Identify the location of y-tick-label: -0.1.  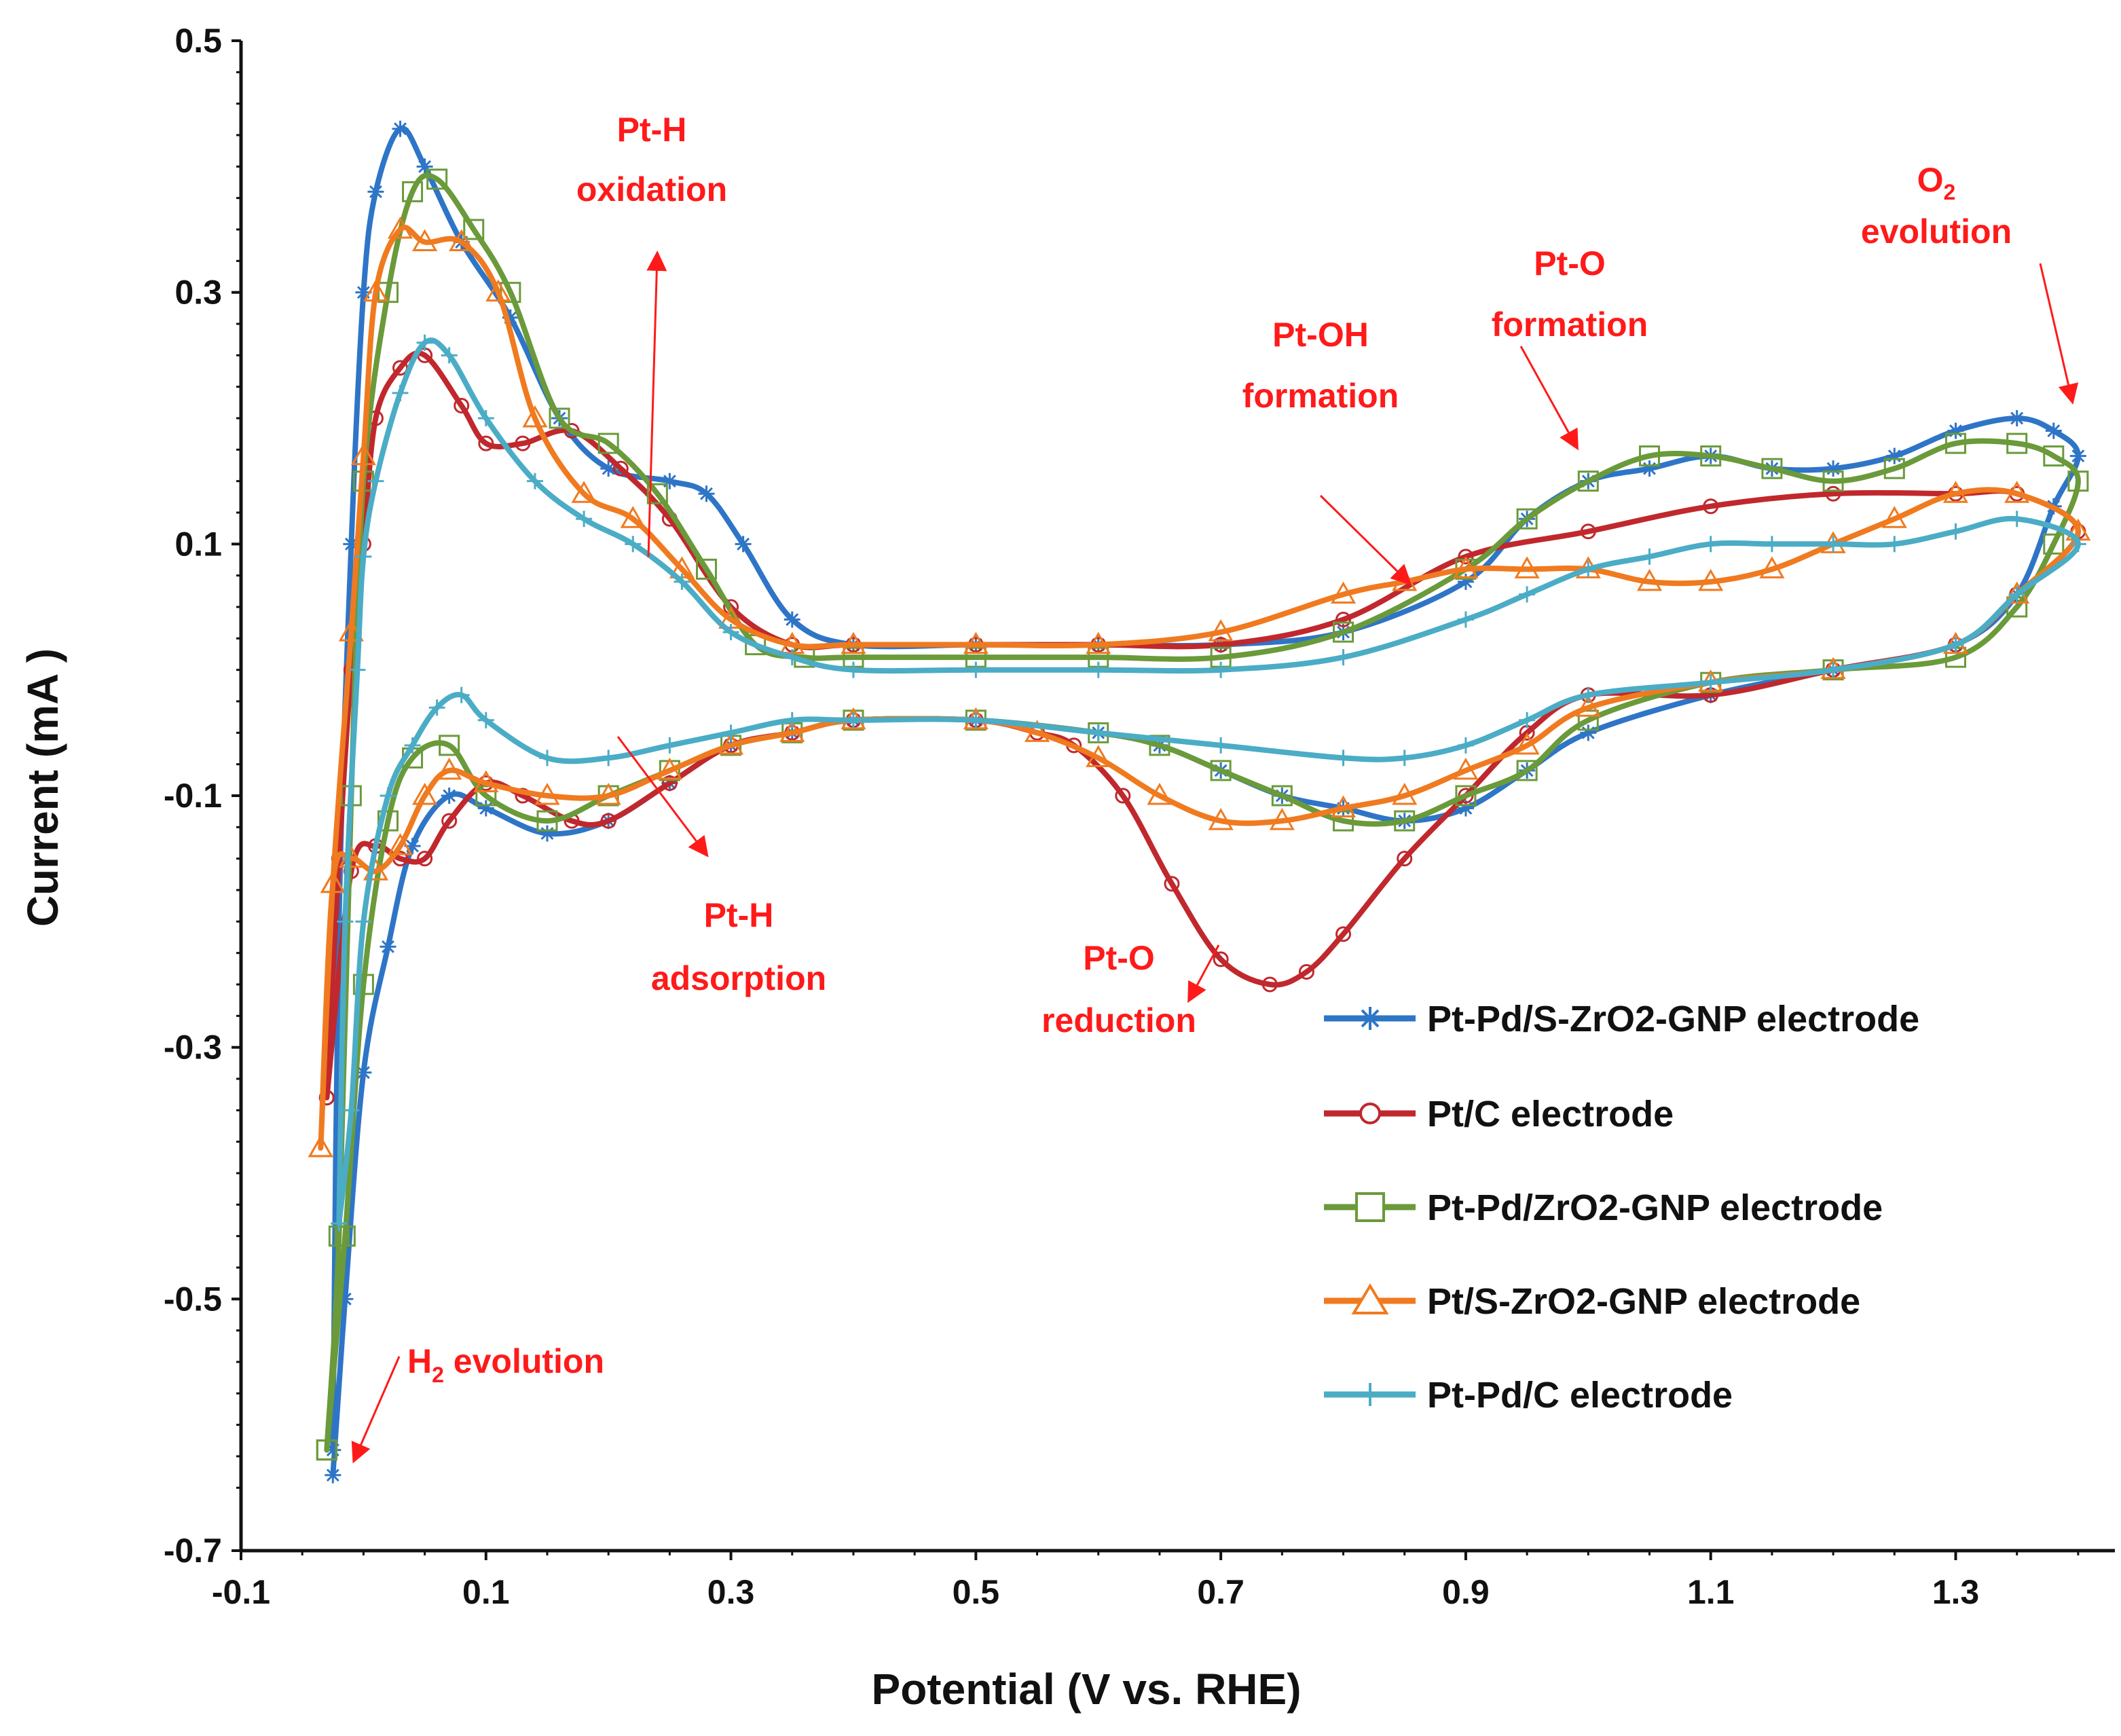
(193, 796).